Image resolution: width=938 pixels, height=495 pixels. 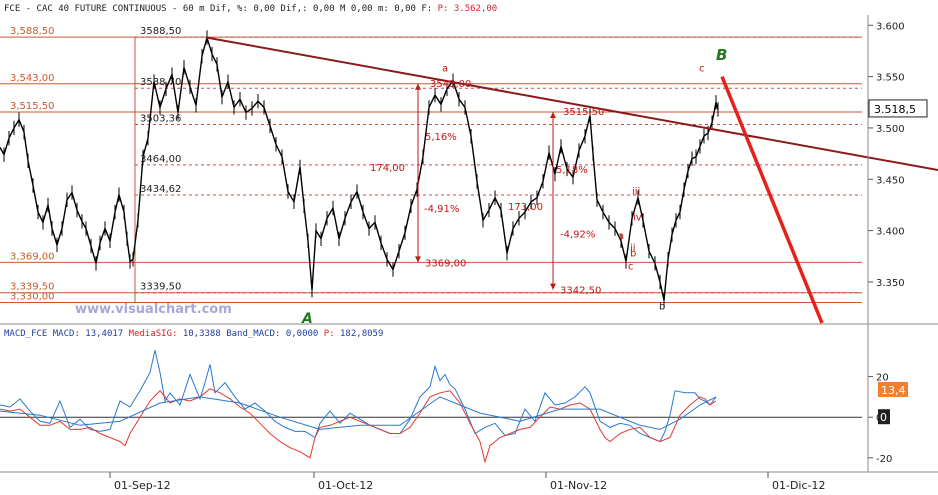 What do you see at coordinates (32, 78) in the screenshot?
I see `level-label: 3,543,00` at bounding box center [32, 78].